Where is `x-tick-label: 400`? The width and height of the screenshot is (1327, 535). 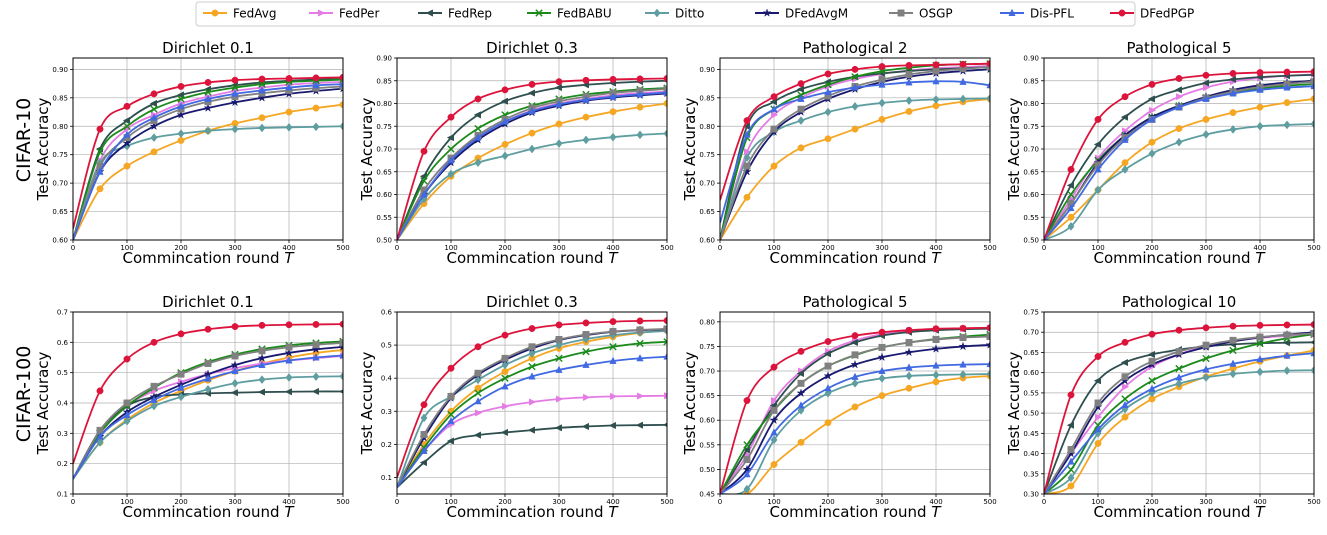
x-tick-label: 400 is located at coordinates (935, 502).